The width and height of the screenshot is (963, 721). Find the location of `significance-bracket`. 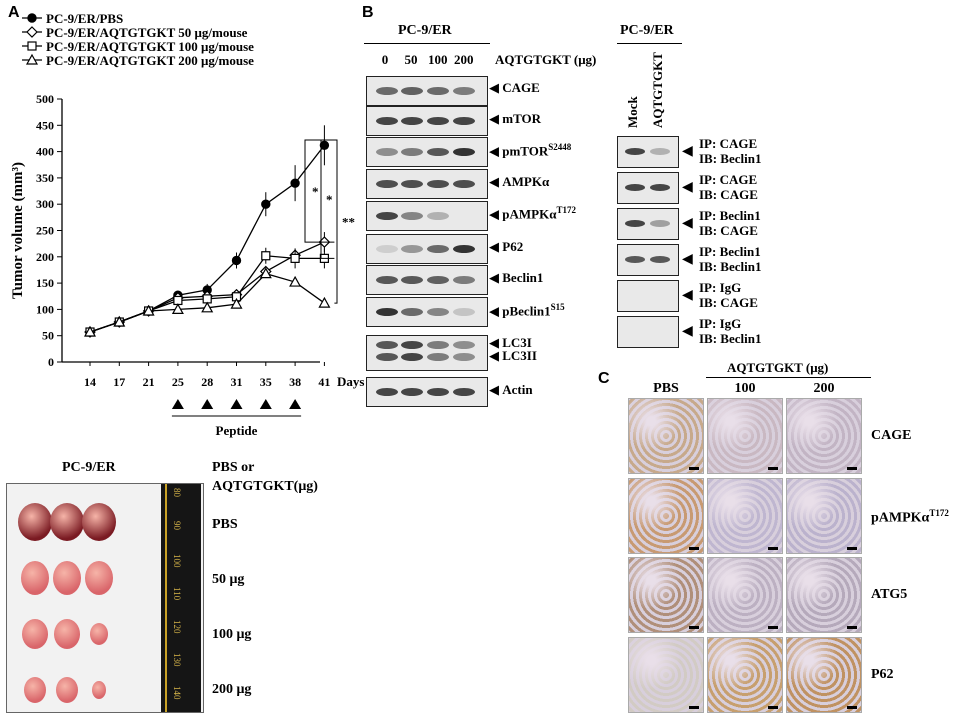

significance-bracket is located at coordinates (327, 199).